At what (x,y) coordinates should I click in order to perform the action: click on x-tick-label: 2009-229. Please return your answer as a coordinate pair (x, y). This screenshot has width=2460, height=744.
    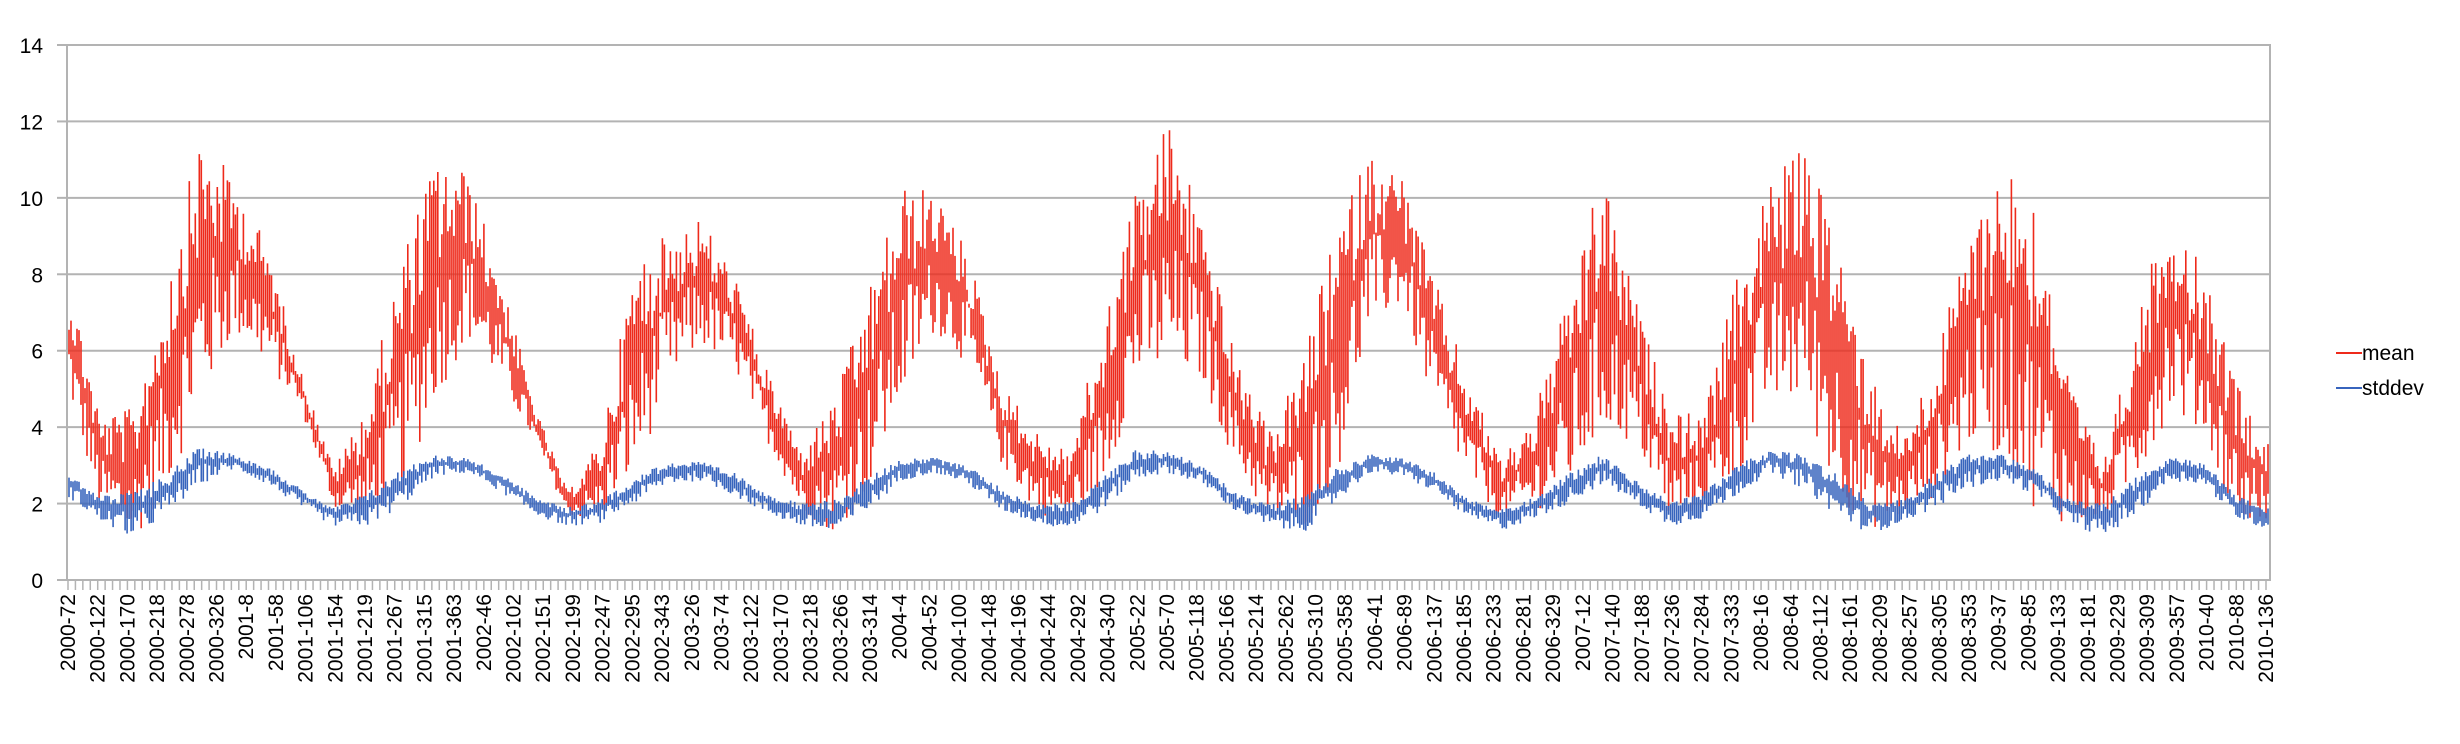
    Looking at the image, I should click on (2117, 638).